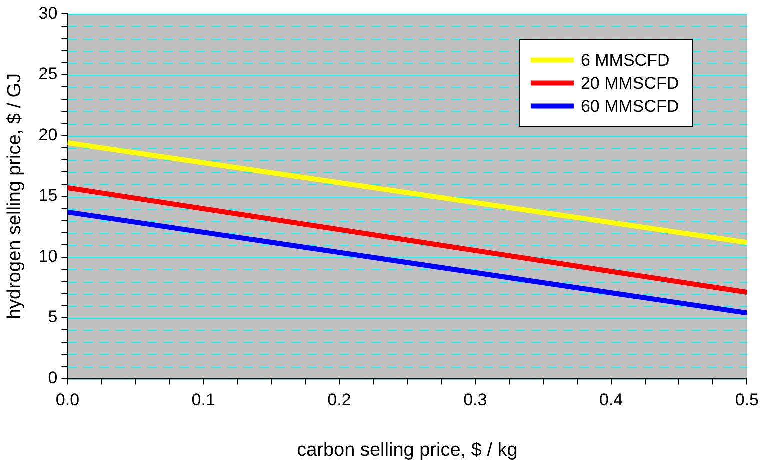 Image resolution: width=765 pixels, height=462 pixels. I want to click on legend-label: 60 MMSCFD, so click(630, 106).